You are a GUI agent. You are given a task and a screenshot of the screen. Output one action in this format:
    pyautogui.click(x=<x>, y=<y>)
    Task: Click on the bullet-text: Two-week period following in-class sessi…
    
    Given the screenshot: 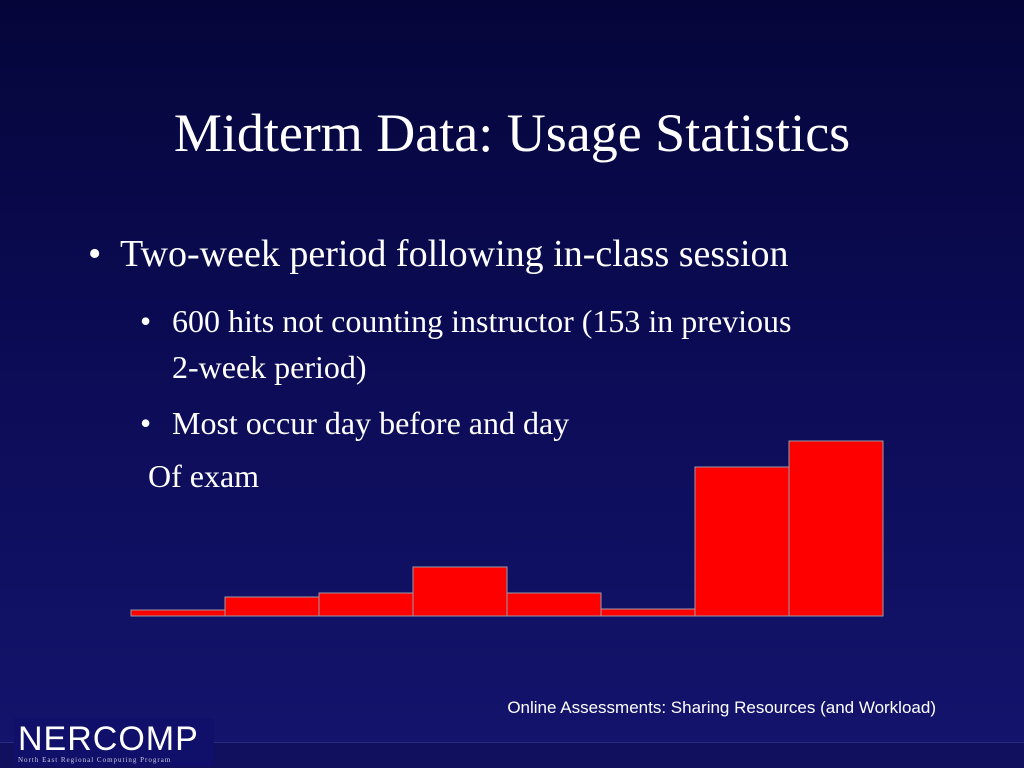 What is the action you would take?
    pyautogui.click(x=454, y=254)
    